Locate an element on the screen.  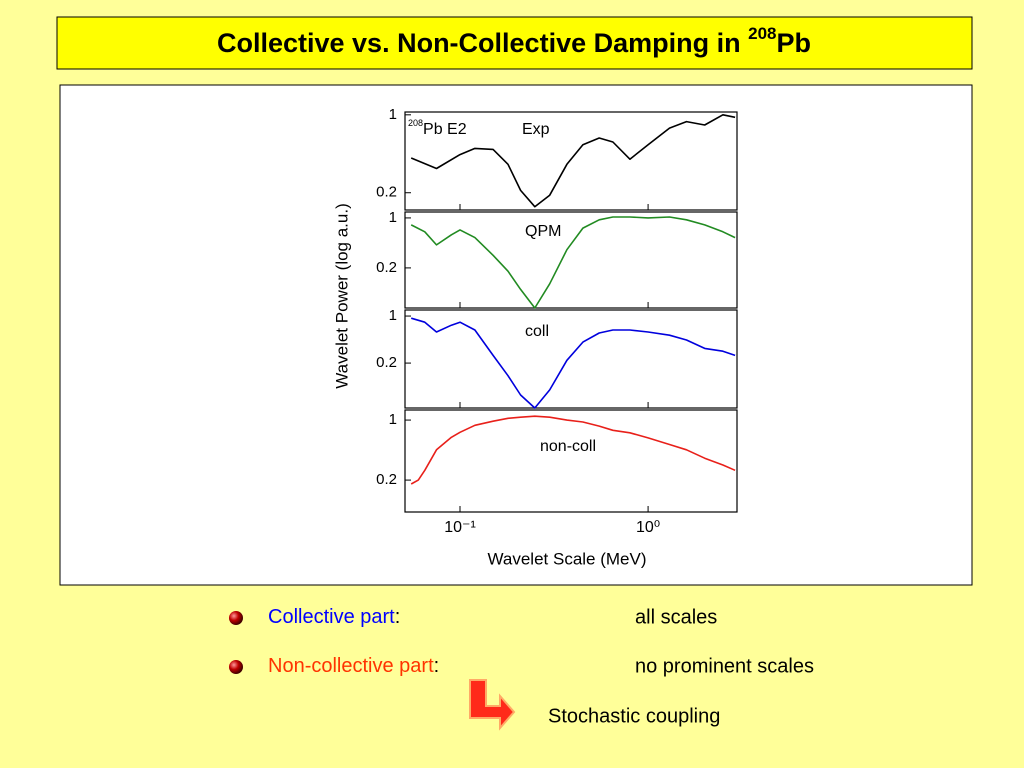
x-axis-label: Wavelet Scale (MeV) is located at coordinates (566, 558).